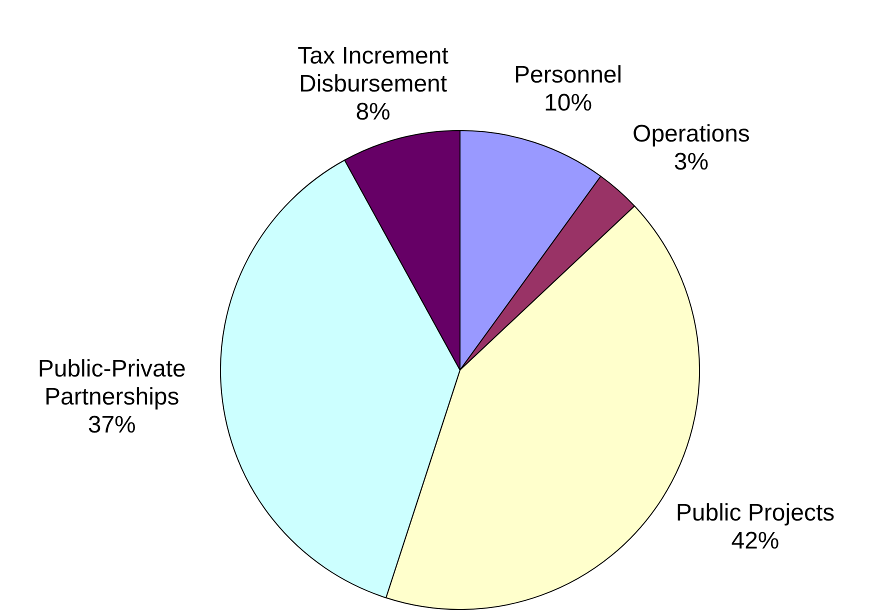  Describe the element at coordinates (112, 382) in the screenshot. I see `slice-label: Public-Private Partnerships` at that location.